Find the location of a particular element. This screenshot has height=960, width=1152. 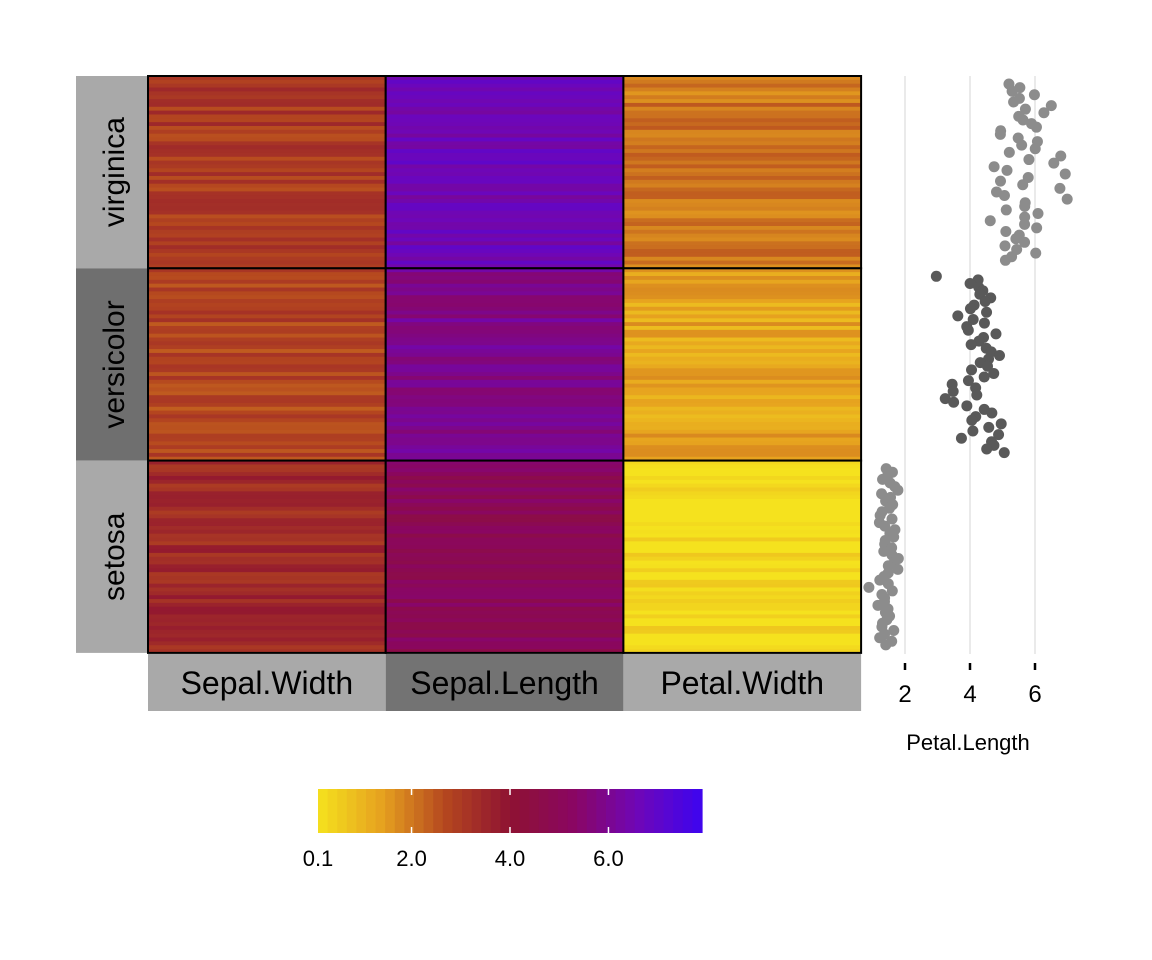

colorbar-legend: 0.1 2.0 4.0 6.0 is located at coordinates (503, 830).